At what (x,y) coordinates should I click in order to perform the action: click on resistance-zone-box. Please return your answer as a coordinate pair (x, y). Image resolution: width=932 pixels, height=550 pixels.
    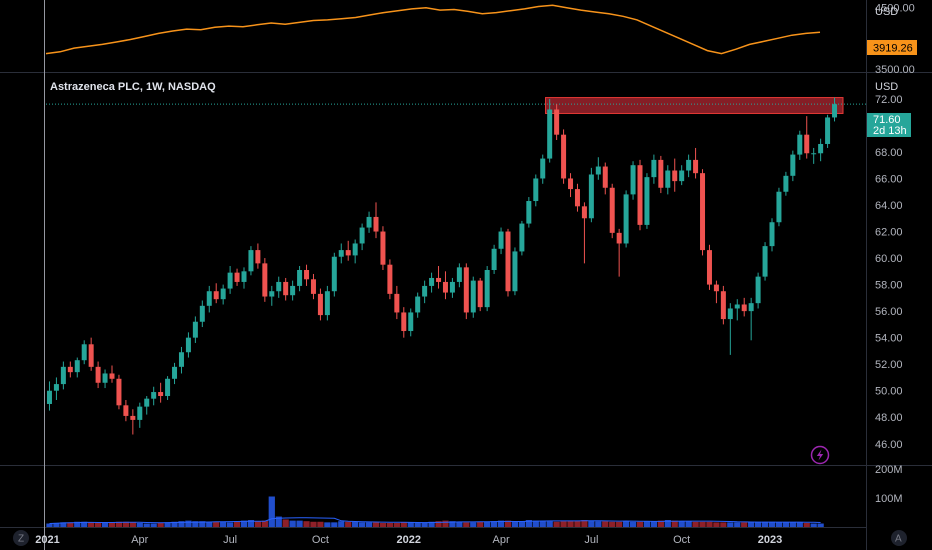
    Looking at the image, I should click on (694, 105).